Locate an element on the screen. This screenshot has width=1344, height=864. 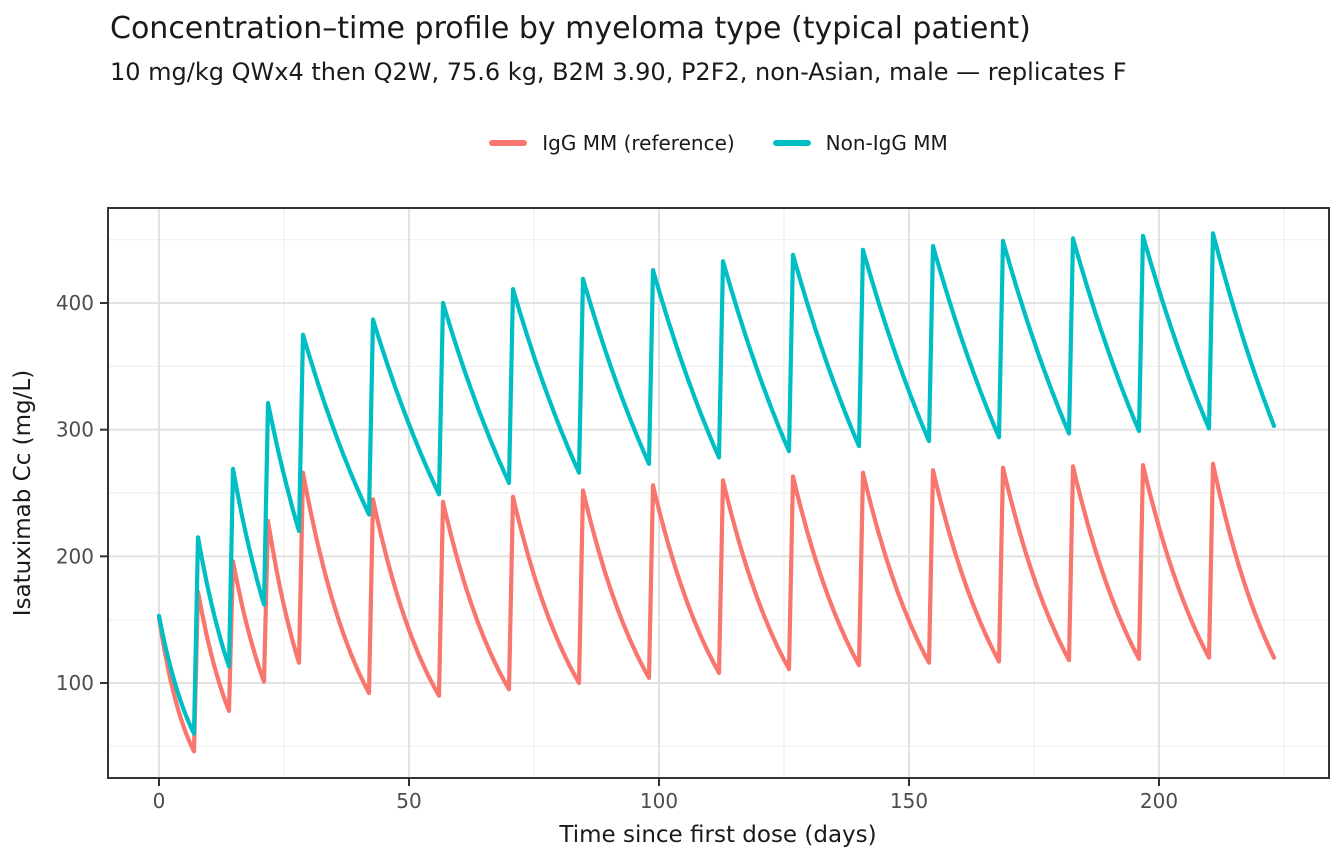
legend-item-nonigg: Non-IgG MM is located at coordinates (860, 143).